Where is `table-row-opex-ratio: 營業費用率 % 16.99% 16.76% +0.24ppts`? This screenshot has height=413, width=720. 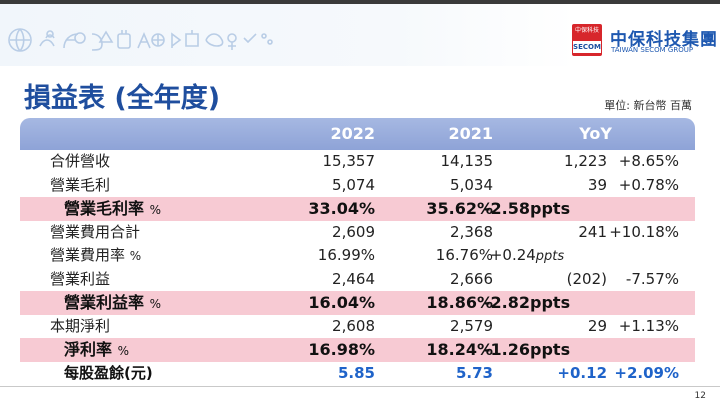
table-row-opex-ratio: 營業費用率 % 16.99% 16.76% +0.24ppts is located at coordinates (357, 256).